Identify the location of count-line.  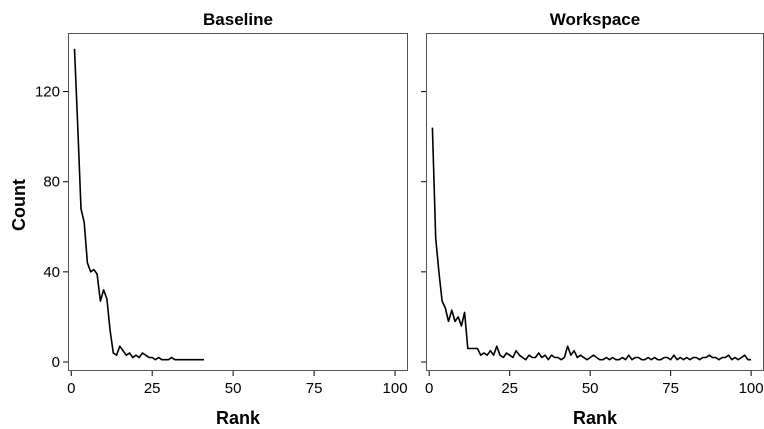
(138, 204).